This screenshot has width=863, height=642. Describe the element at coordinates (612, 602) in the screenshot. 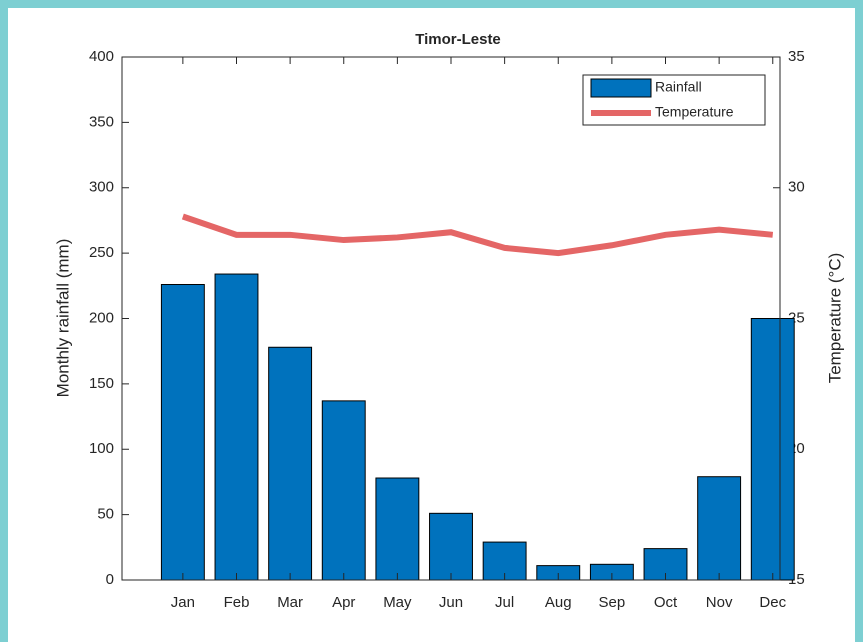

I see `x-tick-label: Sep` at that location.